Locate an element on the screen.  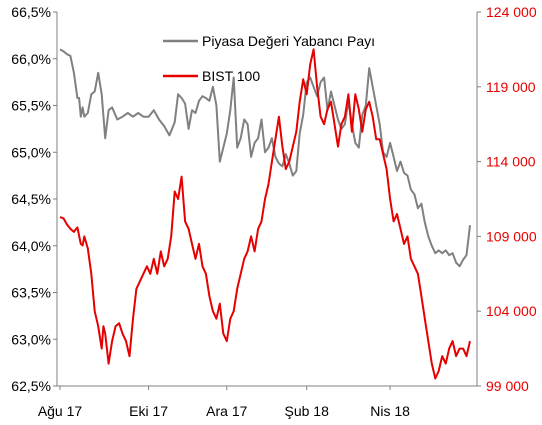
left-tick-label: 63,0% is located at coordinates (31, 339).